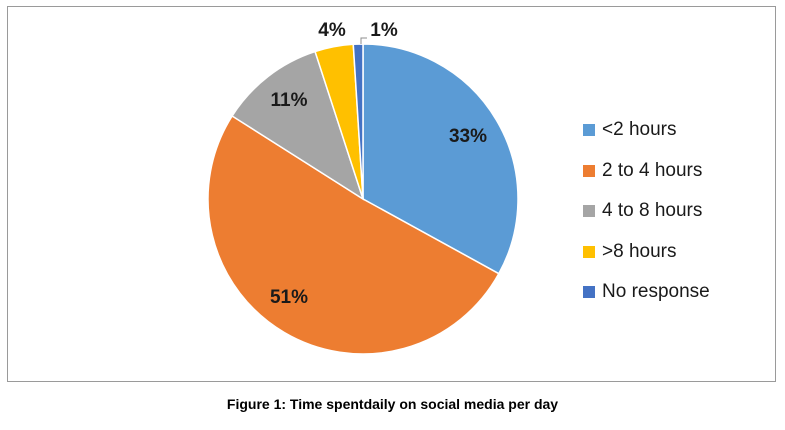 The height and width of the screenshot is (430, 785). What do you see at coordinates (440, 159) in the screenshot?
I see `pie-slice-2-hours` at bounding box center [440, 159].